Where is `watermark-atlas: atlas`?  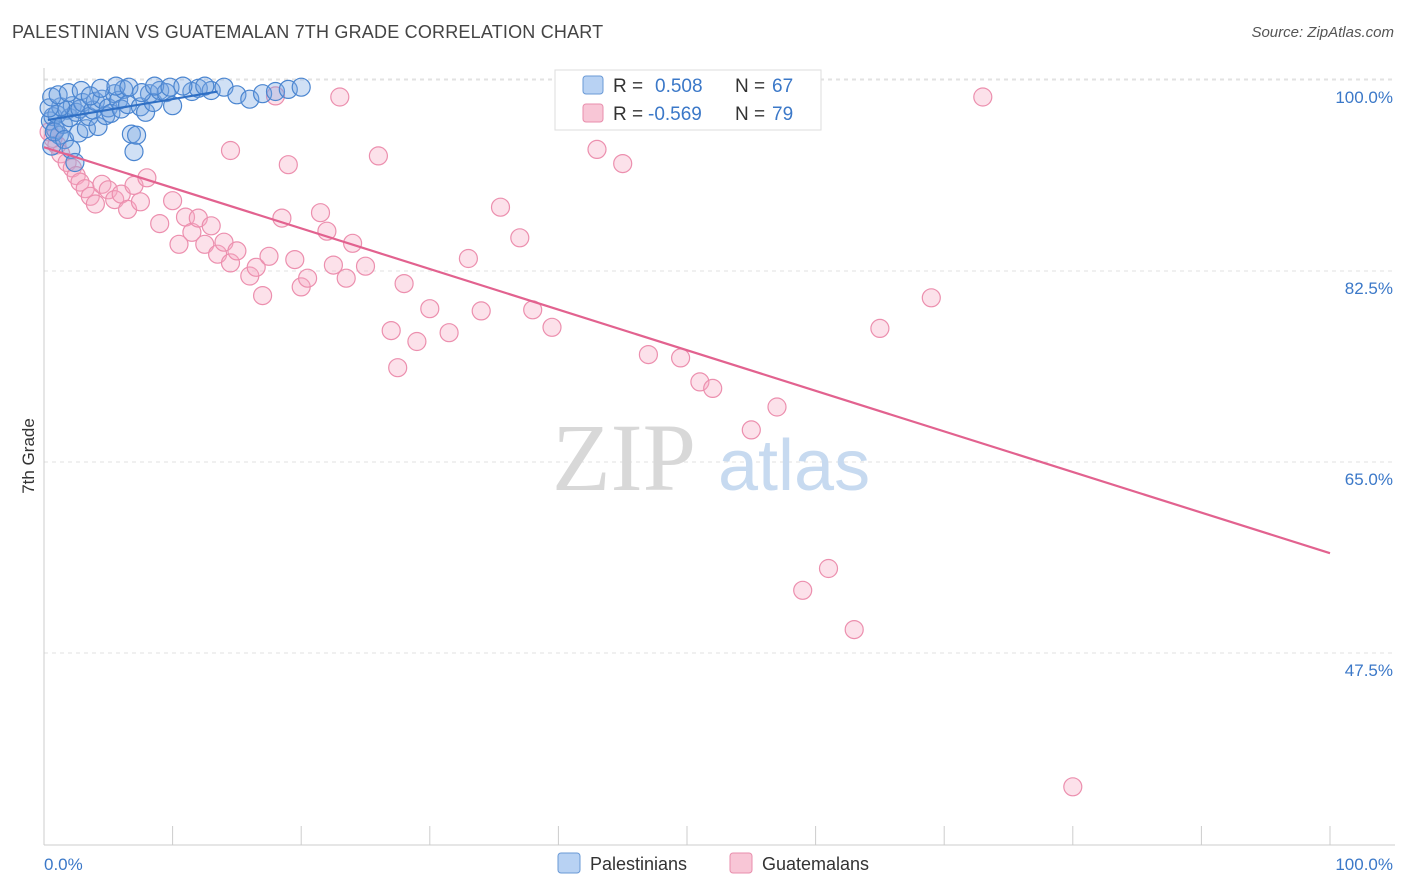 watermark-atlas: atlas is located at coordinates (794, 466).